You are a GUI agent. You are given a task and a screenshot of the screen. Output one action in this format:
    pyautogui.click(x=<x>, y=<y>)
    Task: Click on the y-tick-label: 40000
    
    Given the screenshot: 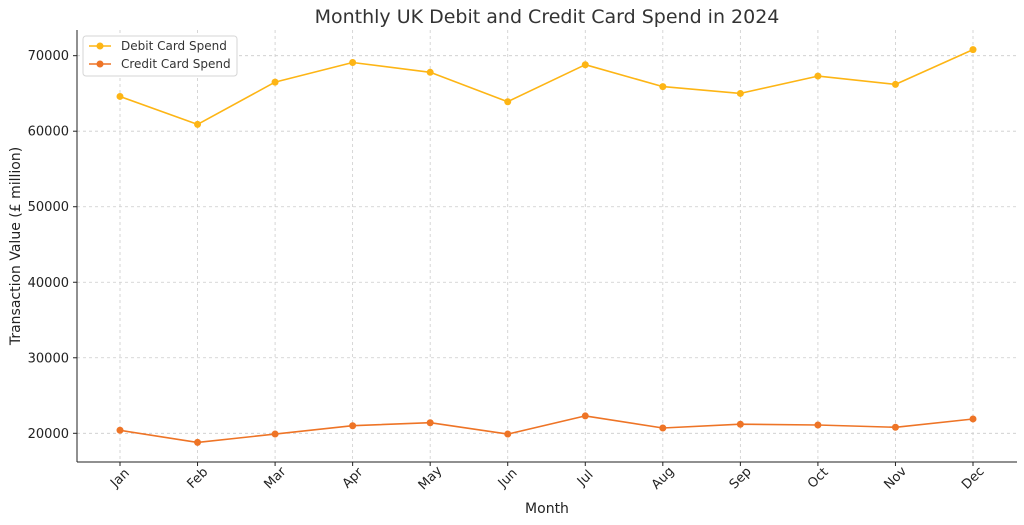 What is the action you would take?
    pyautogui.click(x=48, y=283)
    